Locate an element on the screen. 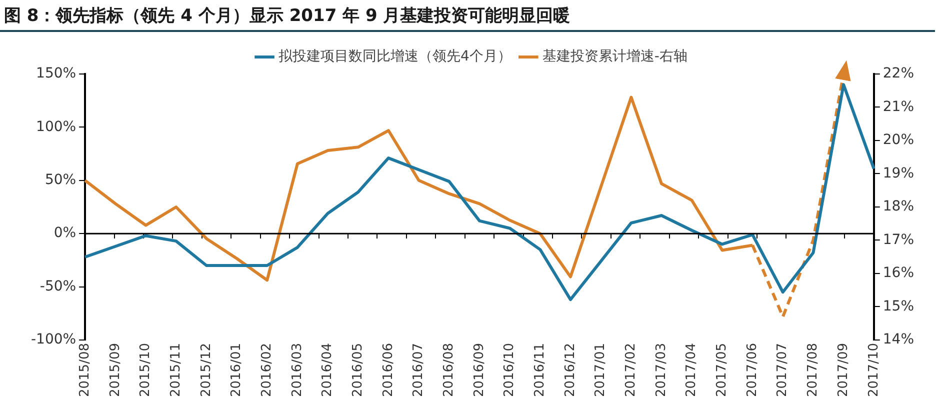 The width and height of the screenshot is (939, 406). y2-tick-label: 21% is located at coordinates (898, 106).